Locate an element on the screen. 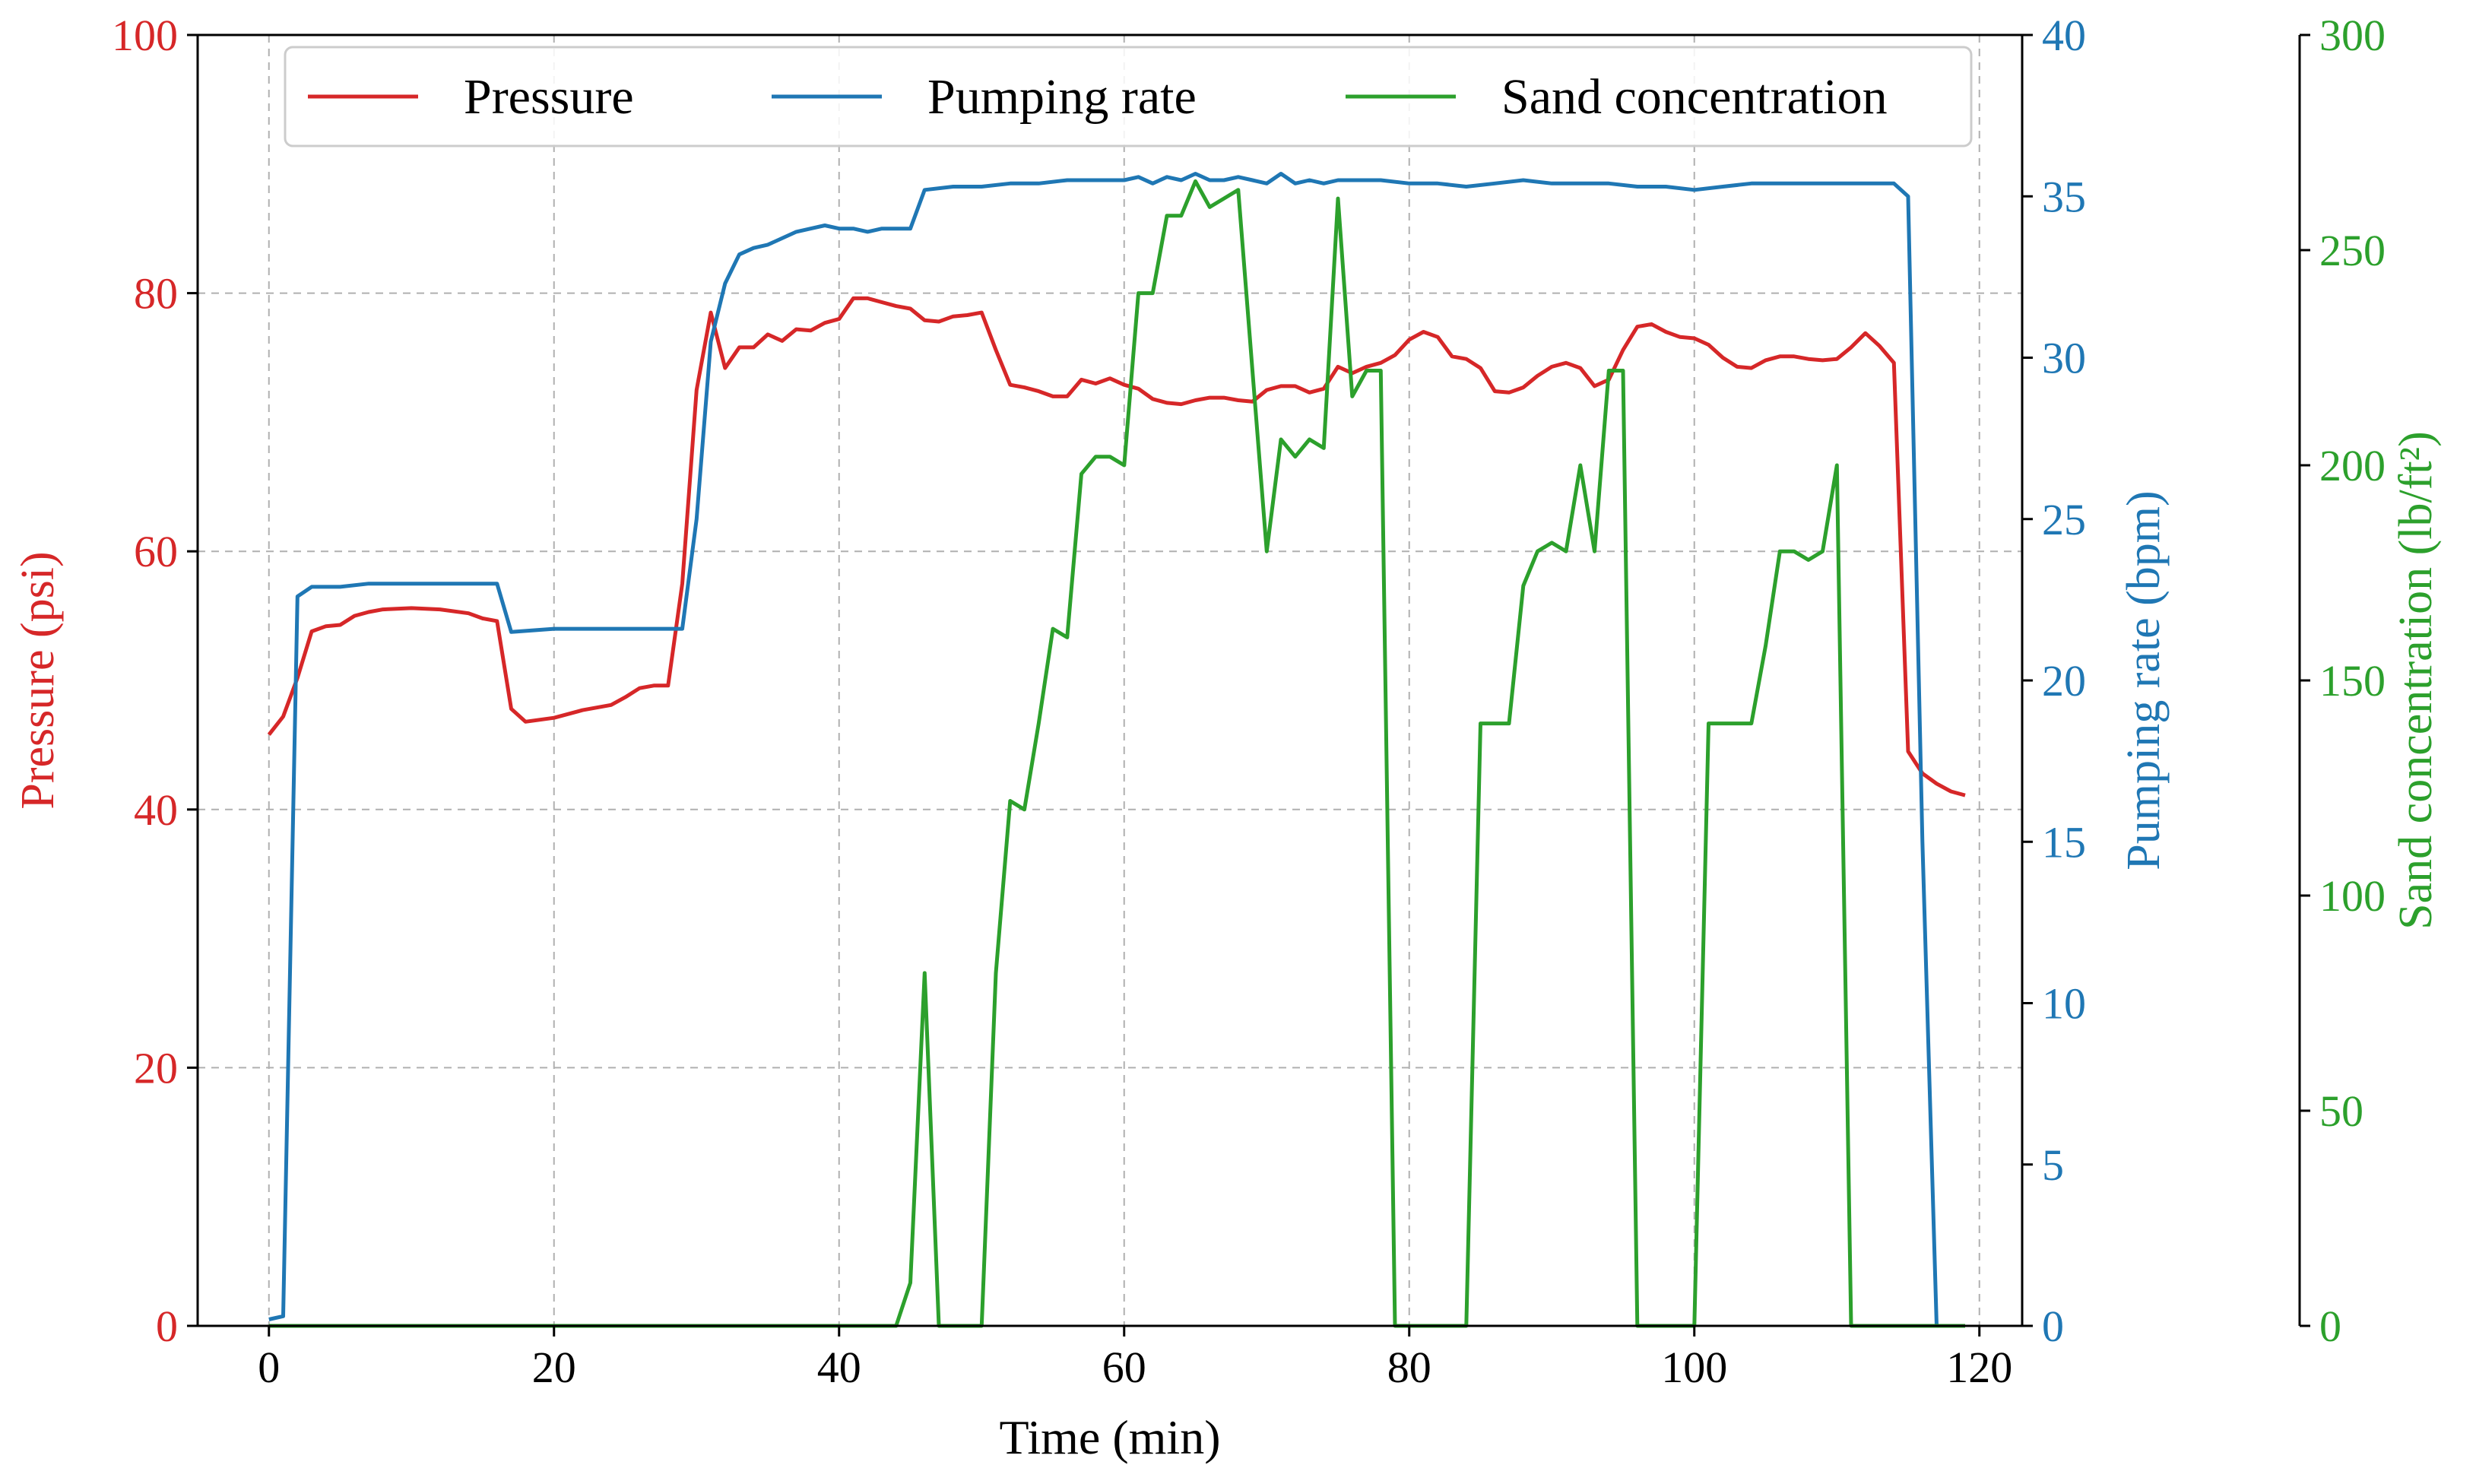 The height and width of the screenshot is (1484, 2476). pressure-tick-label: 20 is located at coordinates (156, 1067).